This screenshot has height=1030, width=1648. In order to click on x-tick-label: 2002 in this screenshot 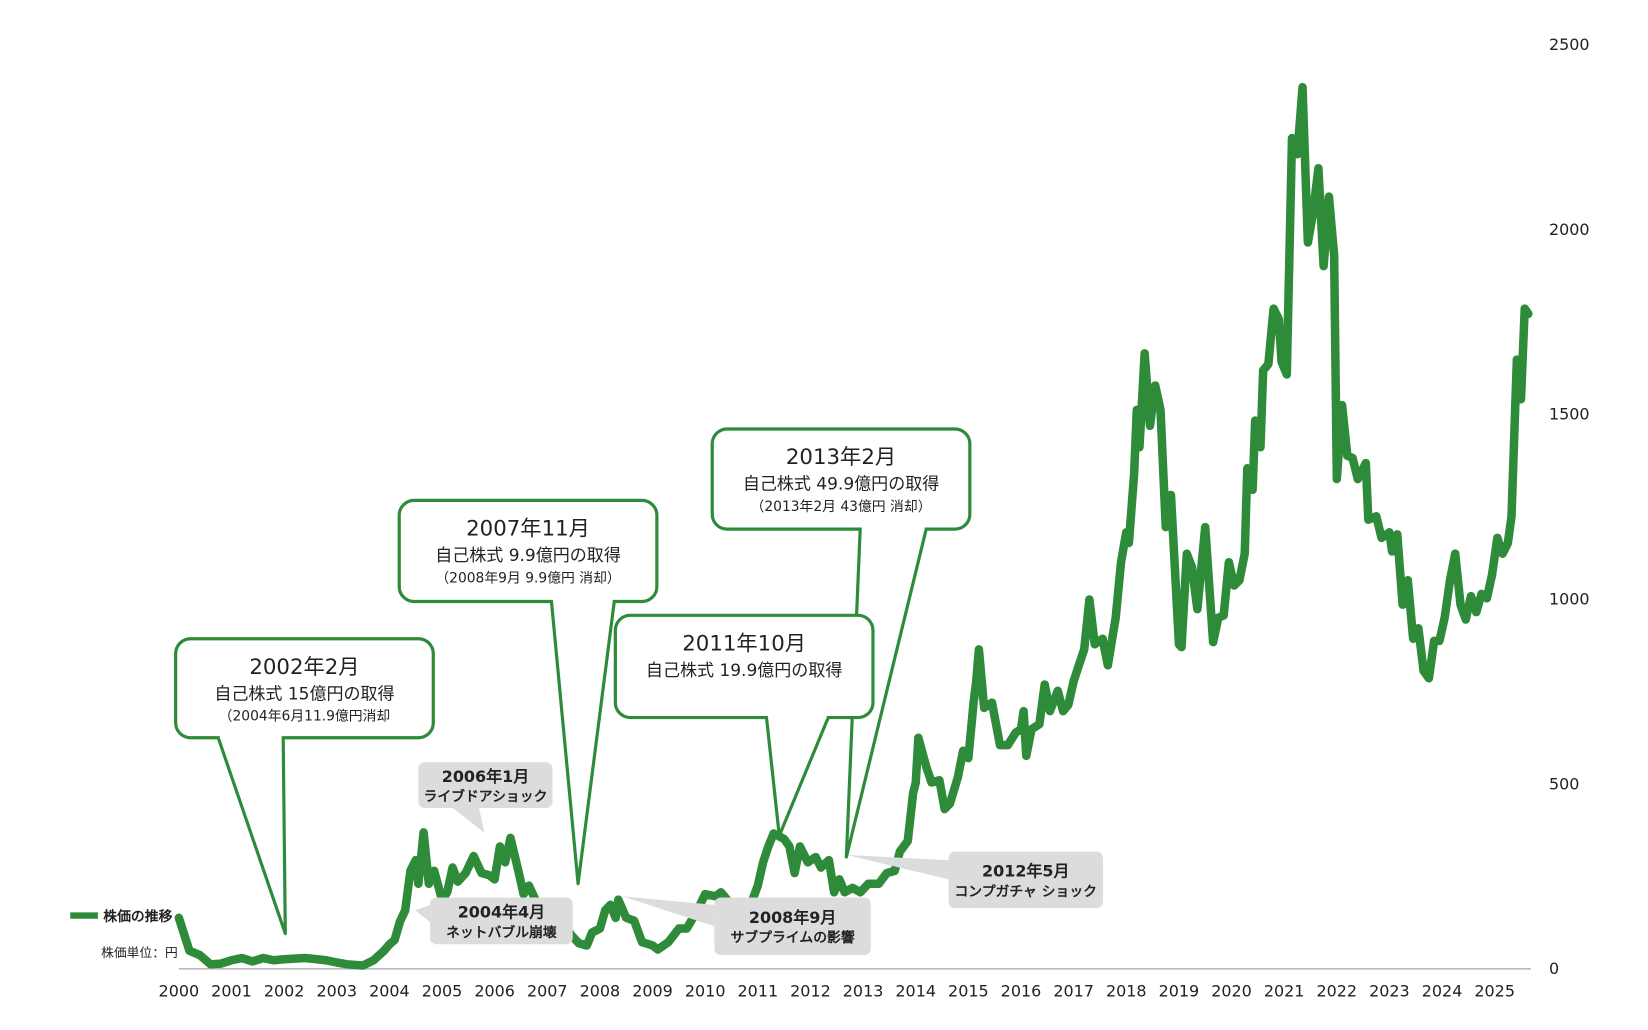, I will do `click(284, 990)`.